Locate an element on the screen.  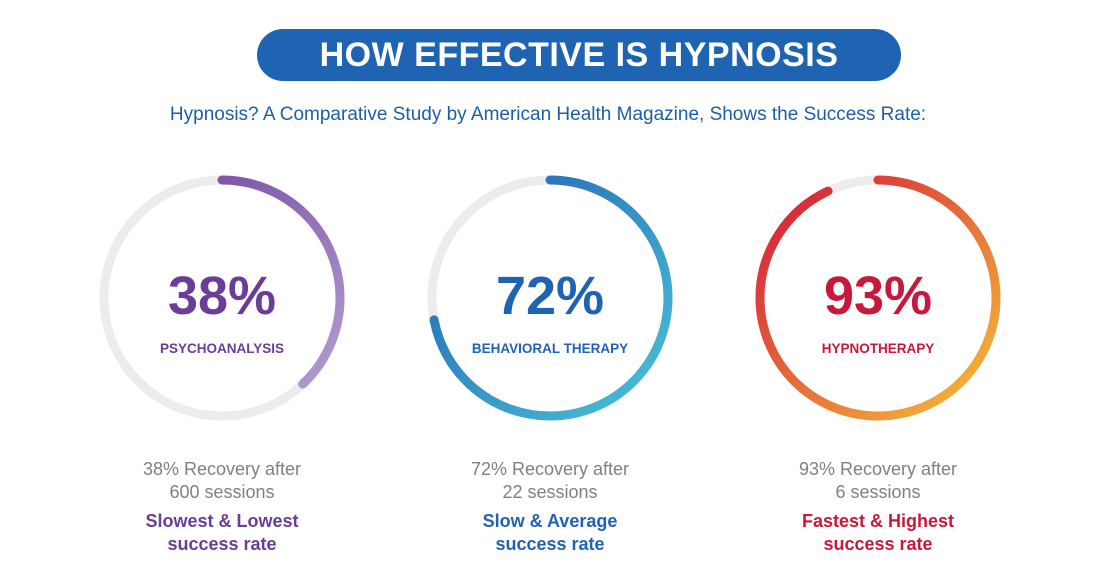
recovery-sessions: 600 sessions is located at coordinates (222, 492).